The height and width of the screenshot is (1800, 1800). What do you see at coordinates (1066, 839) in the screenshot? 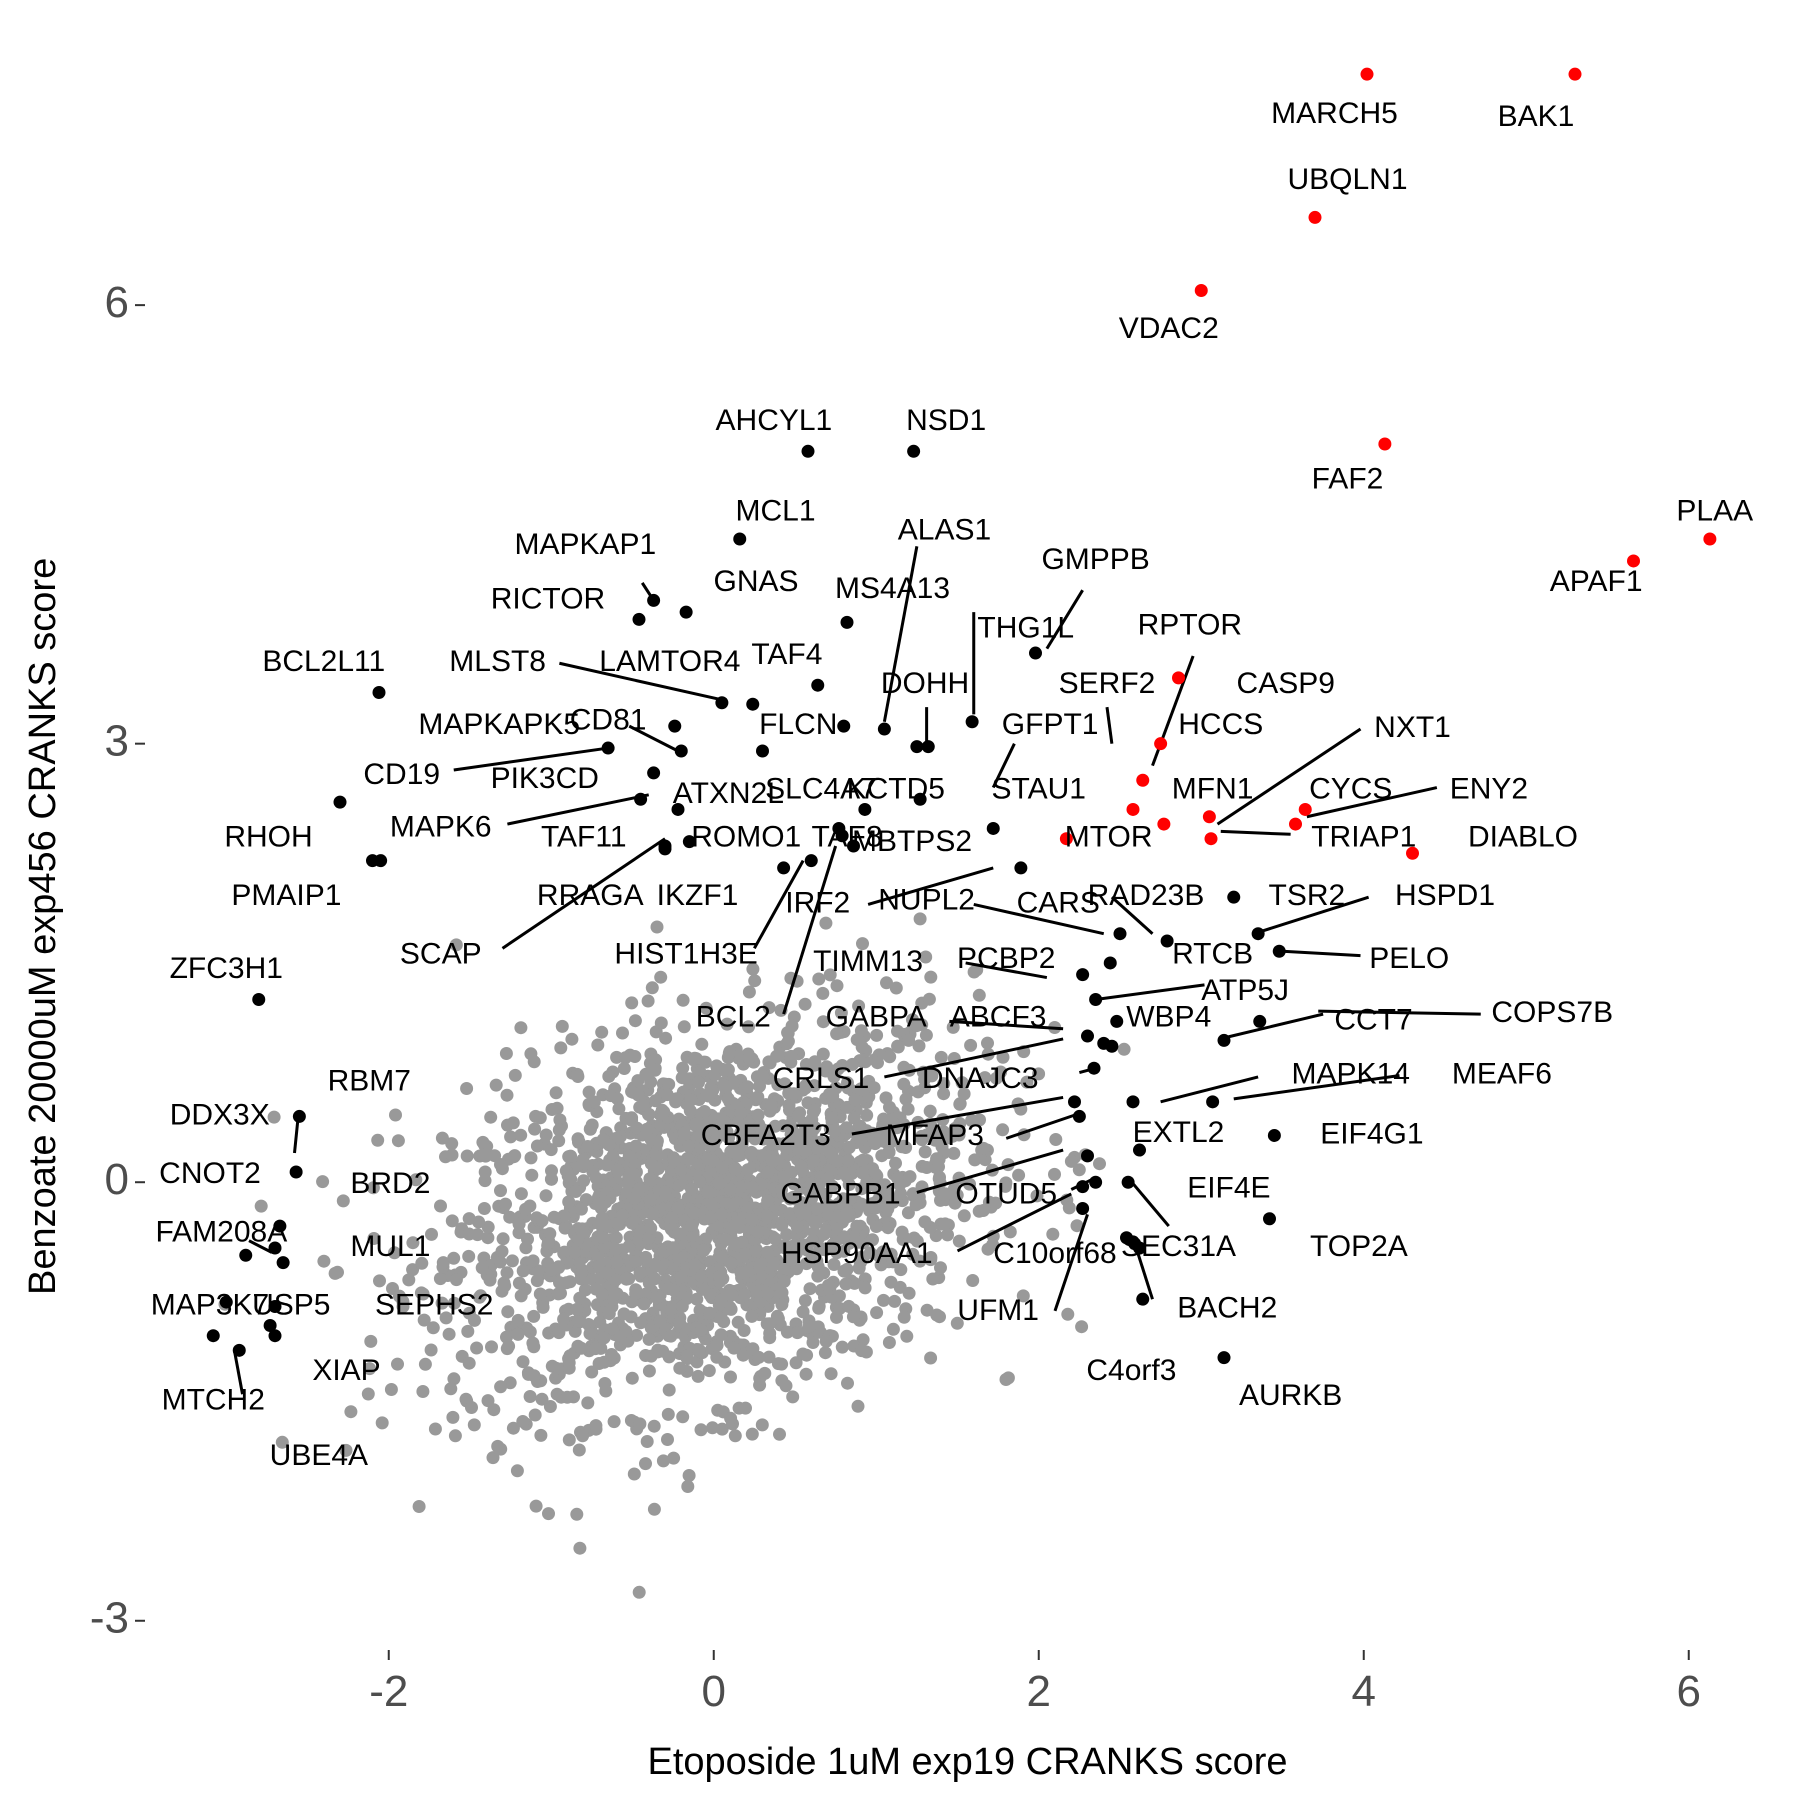
I see `point-mtor` at bounding box center [1066, 839].